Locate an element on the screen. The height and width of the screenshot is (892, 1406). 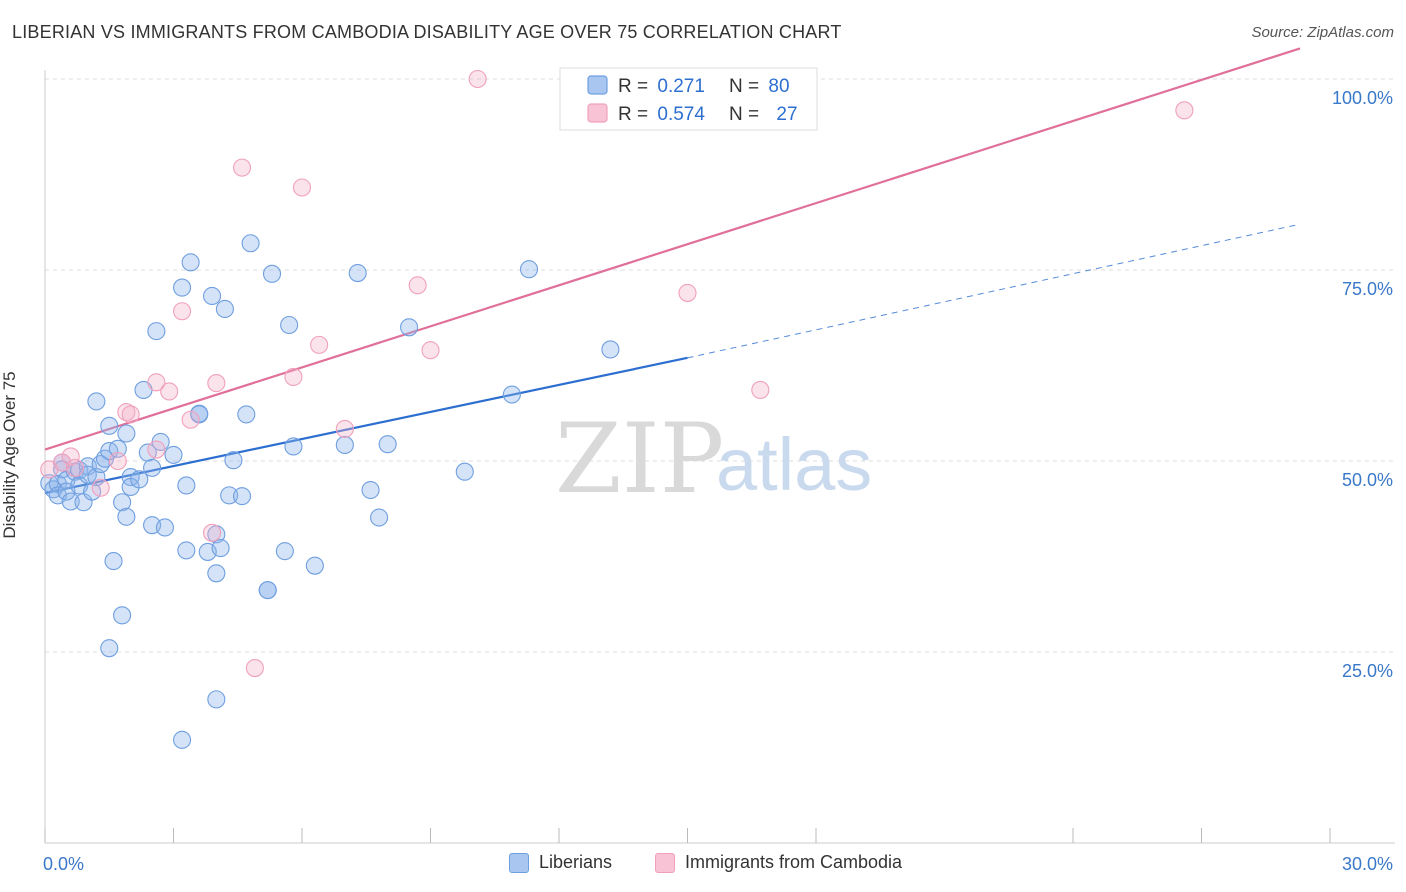
legend-item-cambodia: Immigrants from Cambodia is located at coordinates (778, 862).